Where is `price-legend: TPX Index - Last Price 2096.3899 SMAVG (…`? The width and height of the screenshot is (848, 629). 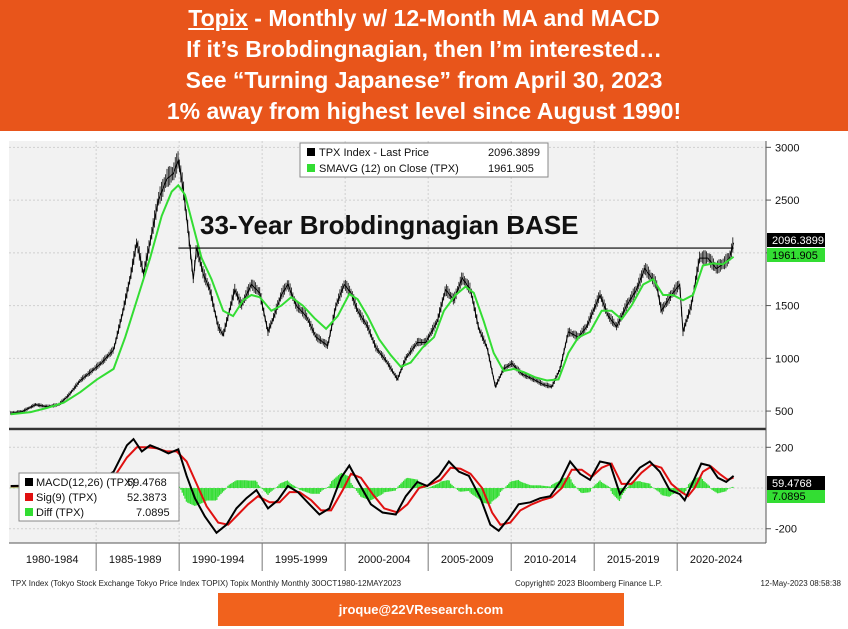 price-legend: TPX Index - Last Price 2096.3899 SMAVG (… is located at coordinates (424, 160).